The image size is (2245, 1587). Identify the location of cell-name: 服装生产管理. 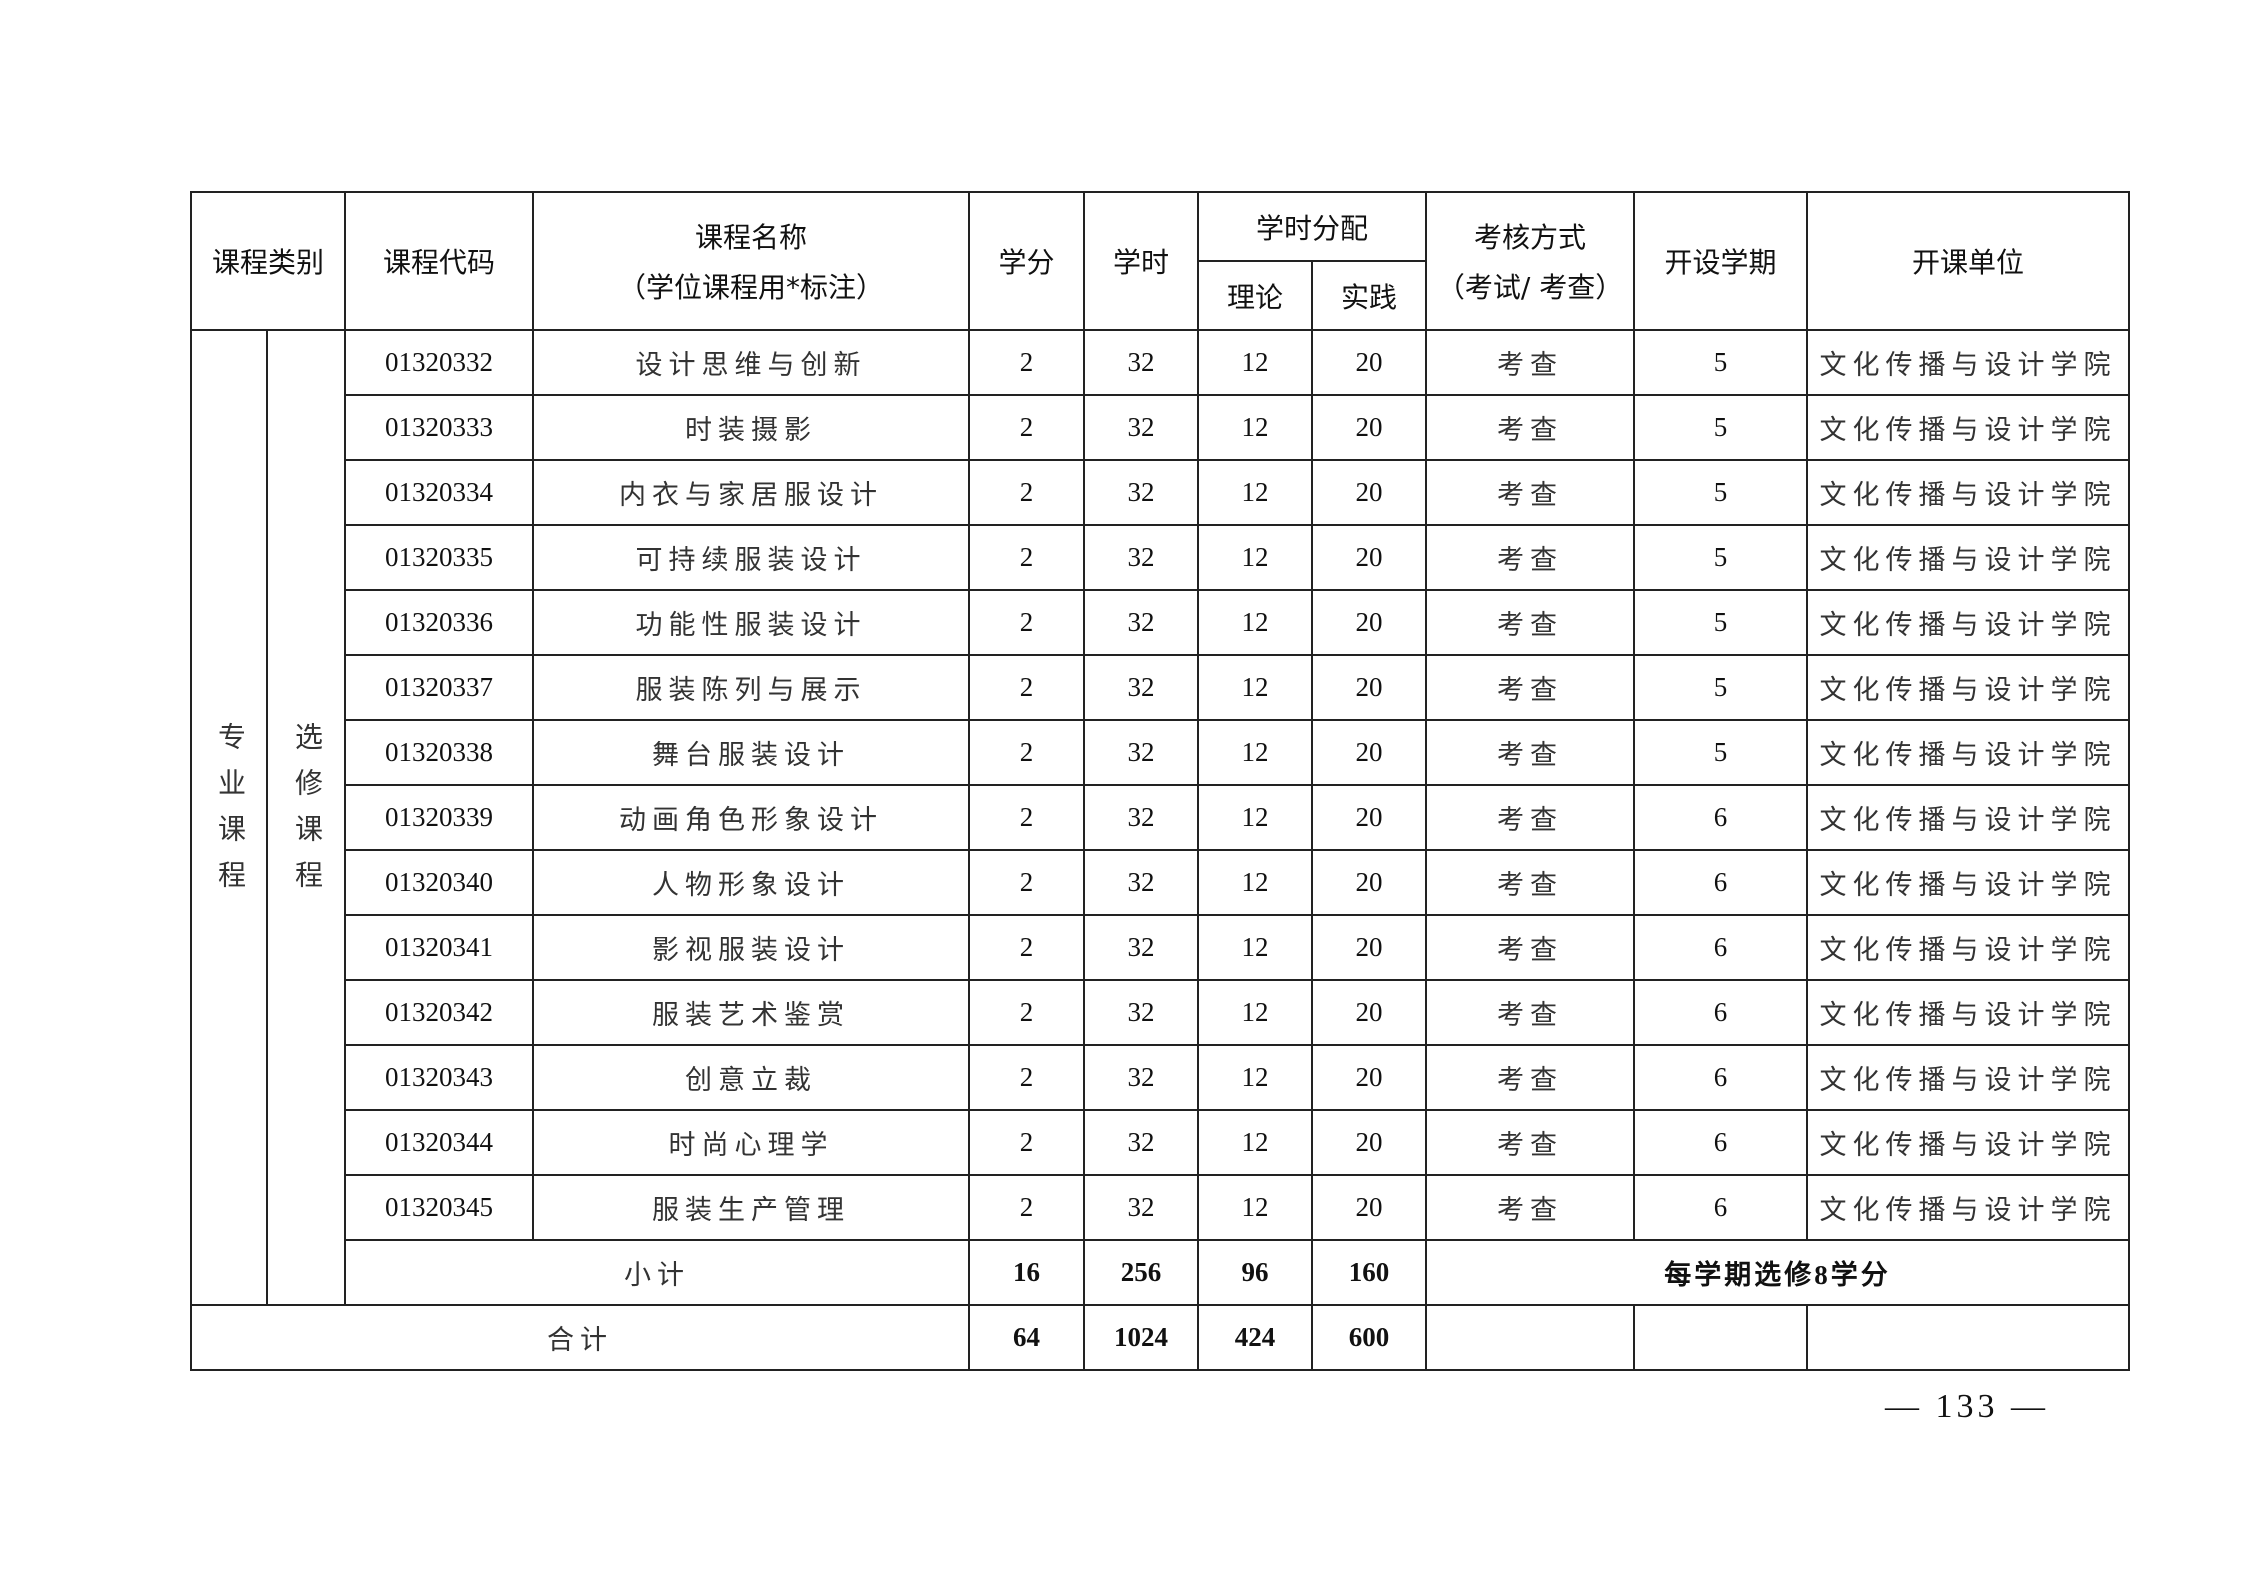
(751, 1207).